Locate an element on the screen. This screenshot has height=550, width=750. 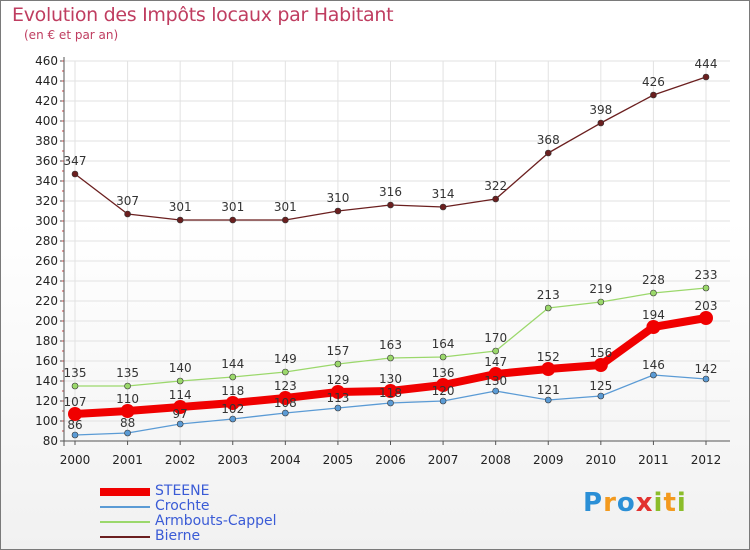
y-tick-label: 220 is located at coordinates (46, 301).